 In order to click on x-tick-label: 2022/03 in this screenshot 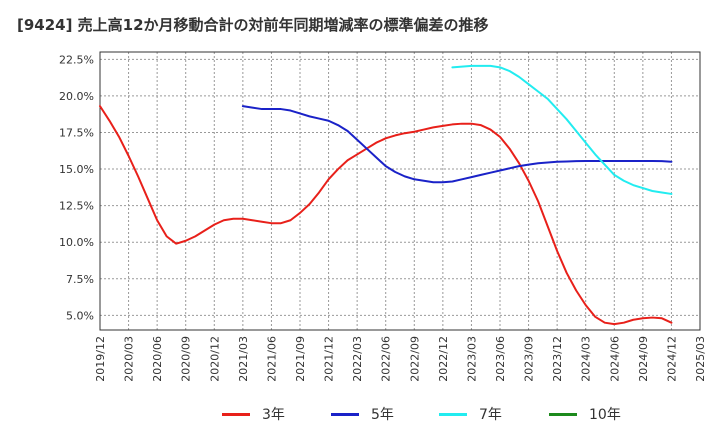, I will do `click(357, 359)`.